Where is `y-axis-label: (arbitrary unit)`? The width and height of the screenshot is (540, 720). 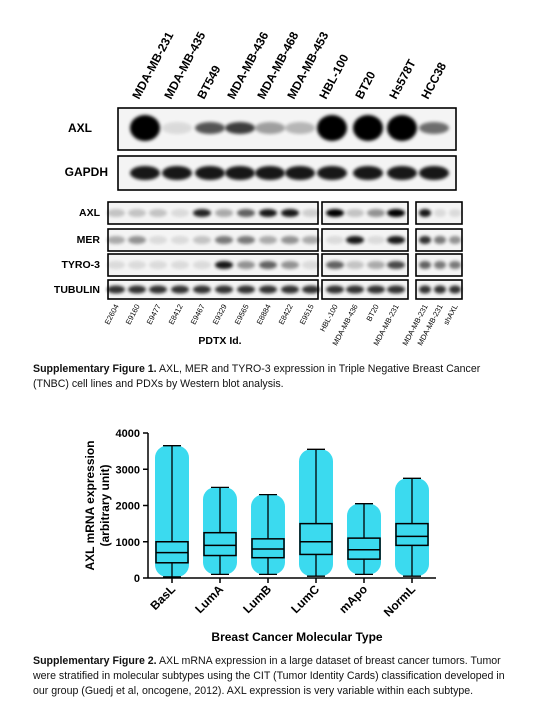 y-axis-label: (arbitrary unit) is located at coordinates (105, 505).